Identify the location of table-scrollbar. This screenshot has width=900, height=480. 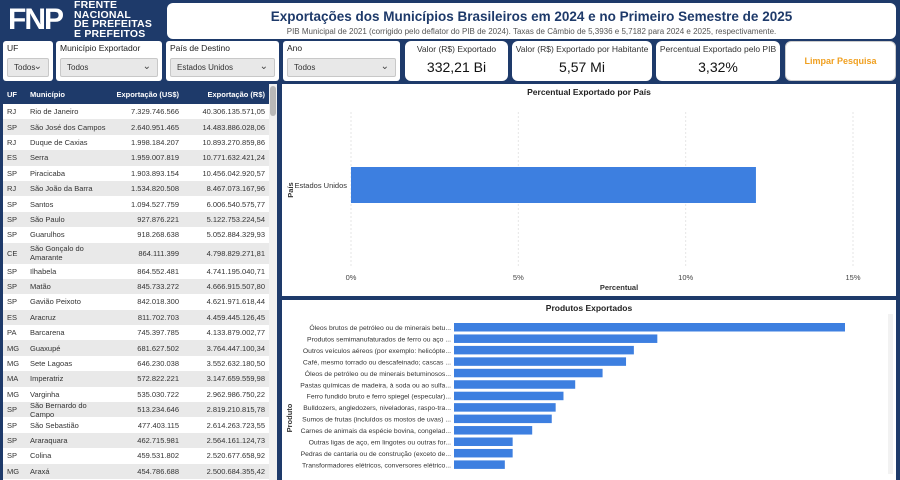
(273, 282).